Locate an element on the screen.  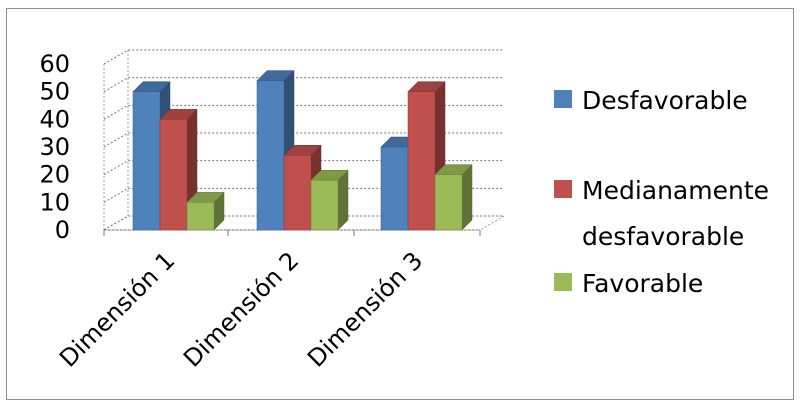
y-tick-label: 20 is located at coordinates (54, 175).